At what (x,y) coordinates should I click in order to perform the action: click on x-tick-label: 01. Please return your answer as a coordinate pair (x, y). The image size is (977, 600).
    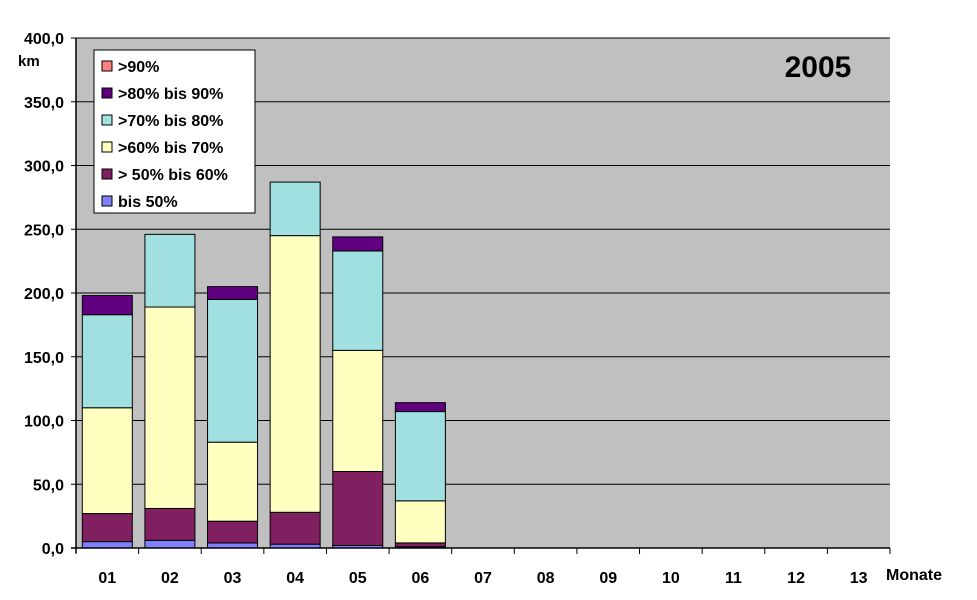
    Looking at the image, I should click on (107, 578).